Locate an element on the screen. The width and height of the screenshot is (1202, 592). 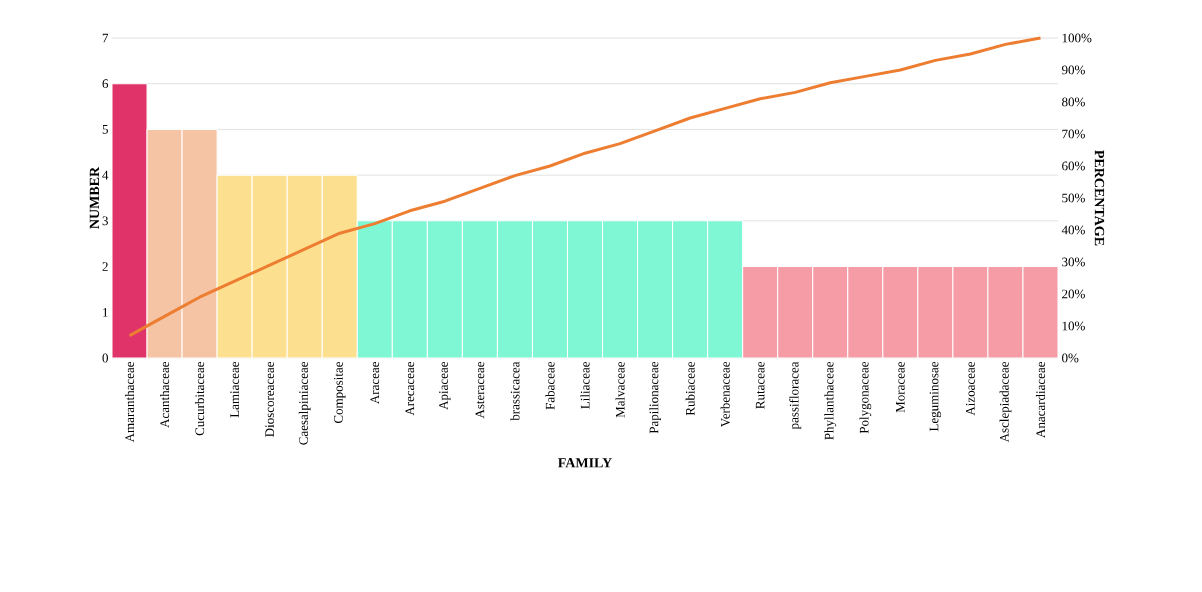
y-tick-label: 3 is located at coordinates (105, 221).